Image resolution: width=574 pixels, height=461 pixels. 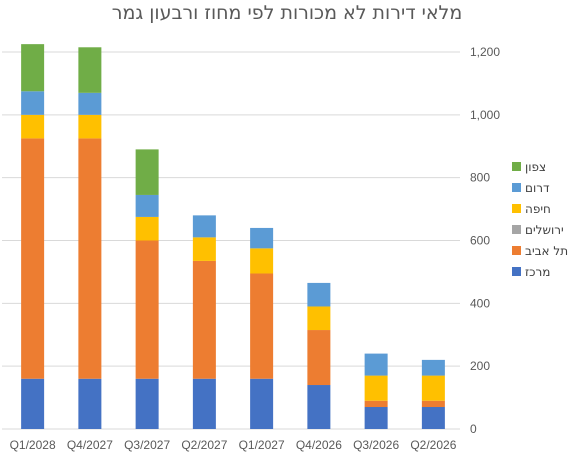 What do you see at coordinates (90, 445) in the screenshot?
I see `x-tick-label: Q4/2027` at bounding box center [90, 445].